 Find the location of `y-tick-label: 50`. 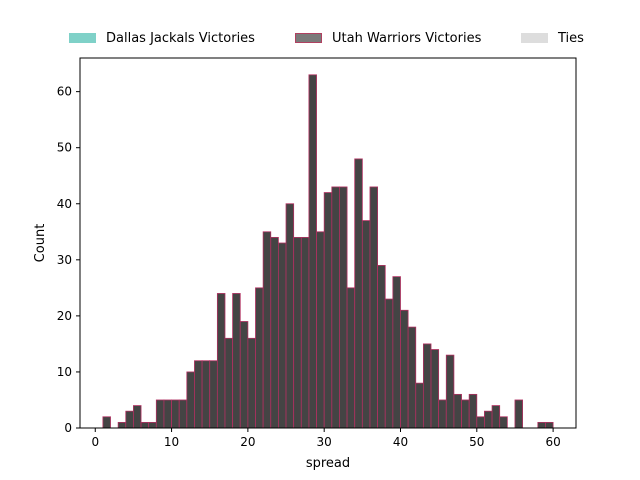

y-tick-label: 50 is located at coordinates (64, 148).